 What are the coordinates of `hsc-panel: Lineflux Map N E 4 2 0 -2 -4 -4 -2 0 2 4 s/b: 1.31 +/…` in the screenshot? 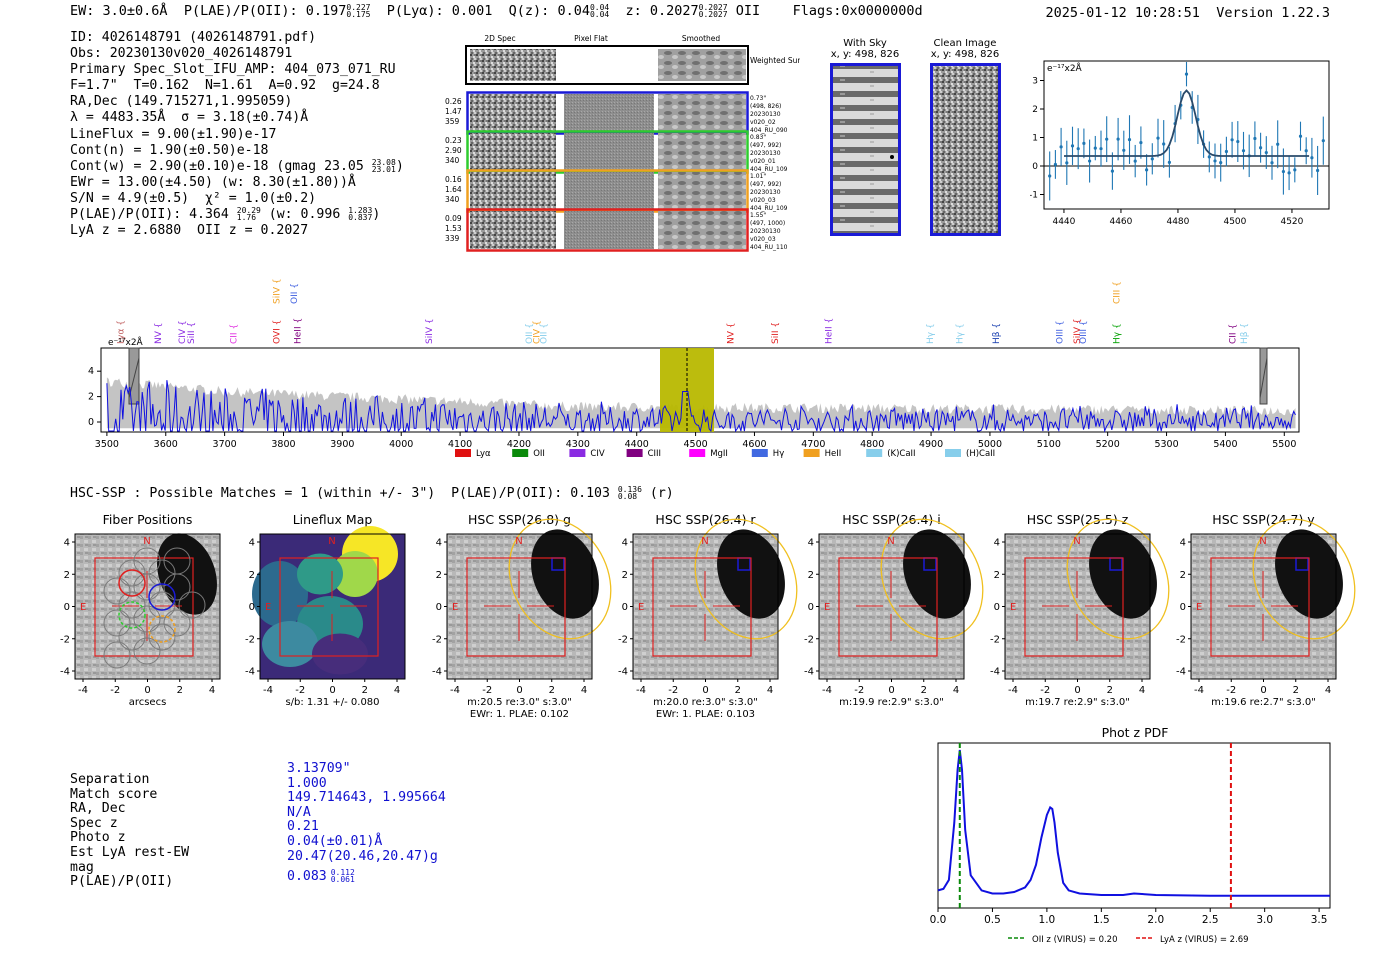 It's located at (327, 619).